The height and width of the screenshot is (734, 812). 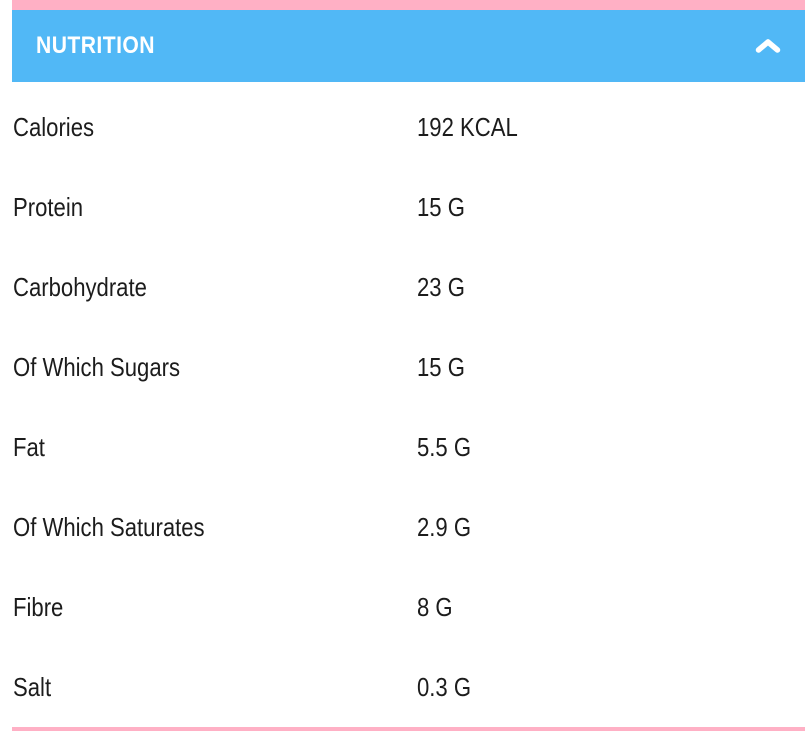 I want to click on nutrient-label: Carbohydrate, so click(x=80, y=286).